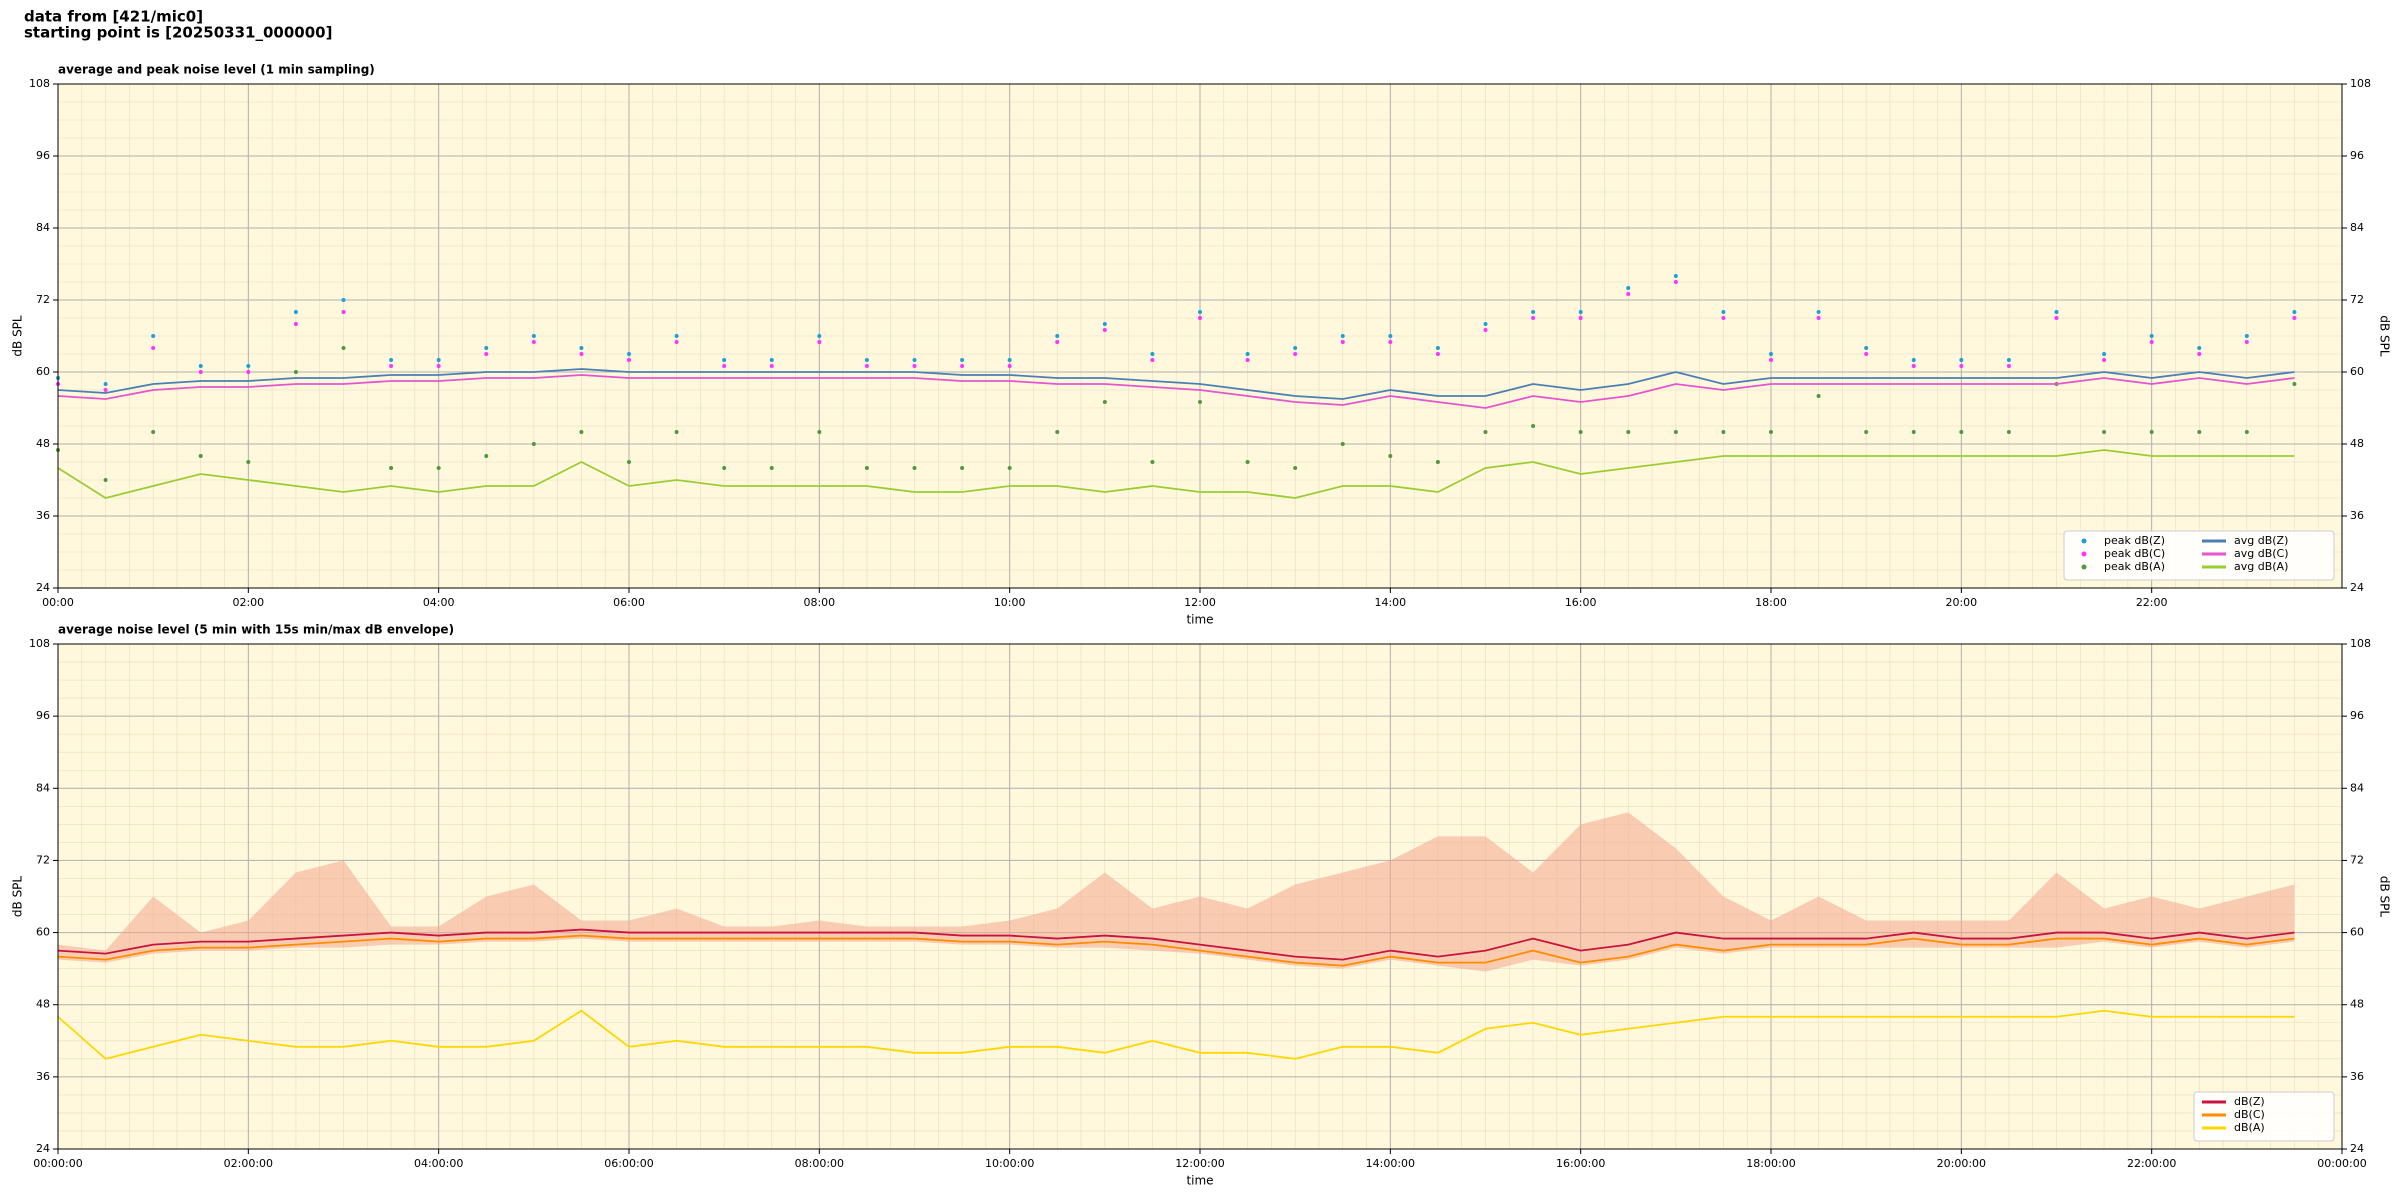  I want to click on header-line: data from [421/mic0], so click(113, 17).